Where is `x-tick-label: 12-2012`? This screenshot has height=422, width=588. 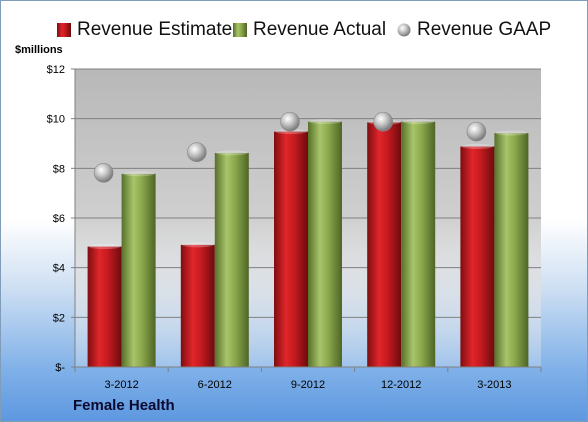 x-tick-label: 12-2012 is located at coordinates (401, 385).